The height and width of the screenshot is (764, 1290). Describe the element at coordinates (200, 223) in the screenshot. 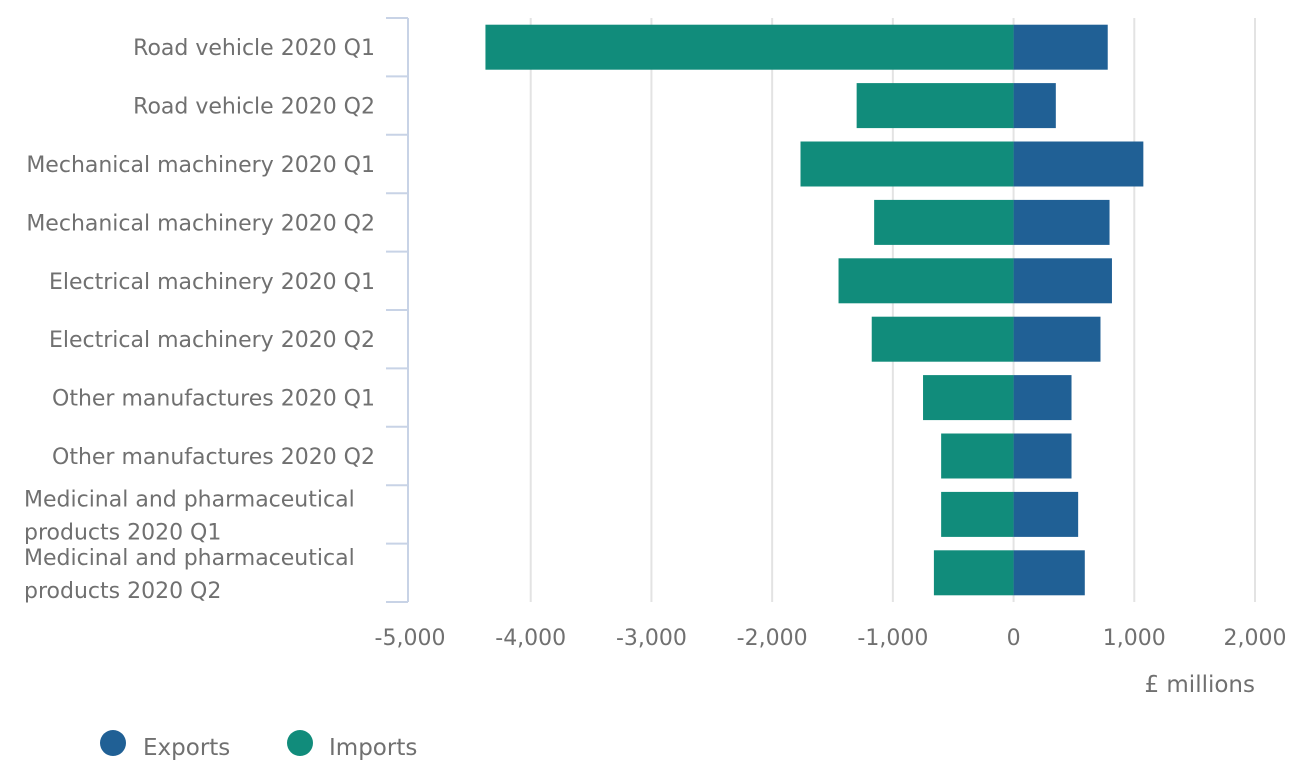

I see `category-label: Mechanical machinery 2020 Q2` at that location.